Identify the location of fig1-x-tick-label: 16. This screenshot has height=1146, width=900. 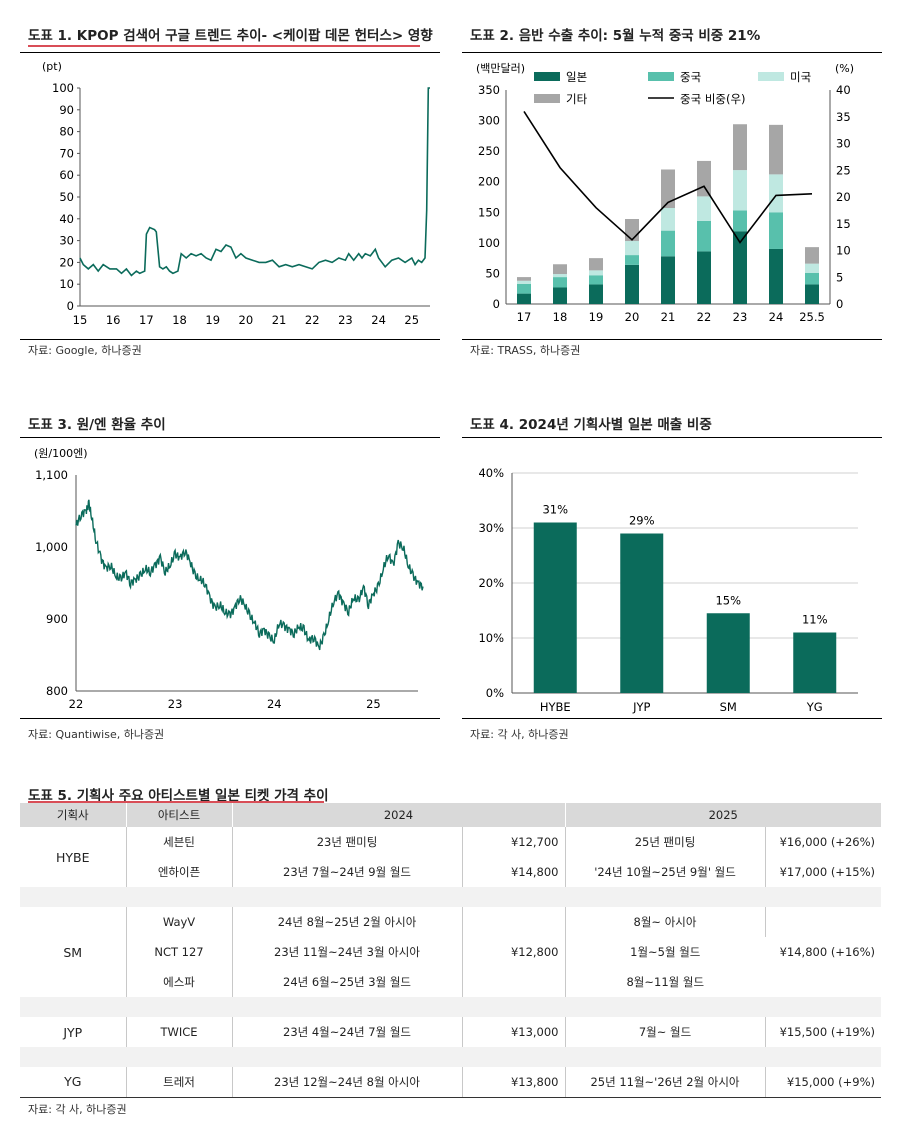
(113, 320).